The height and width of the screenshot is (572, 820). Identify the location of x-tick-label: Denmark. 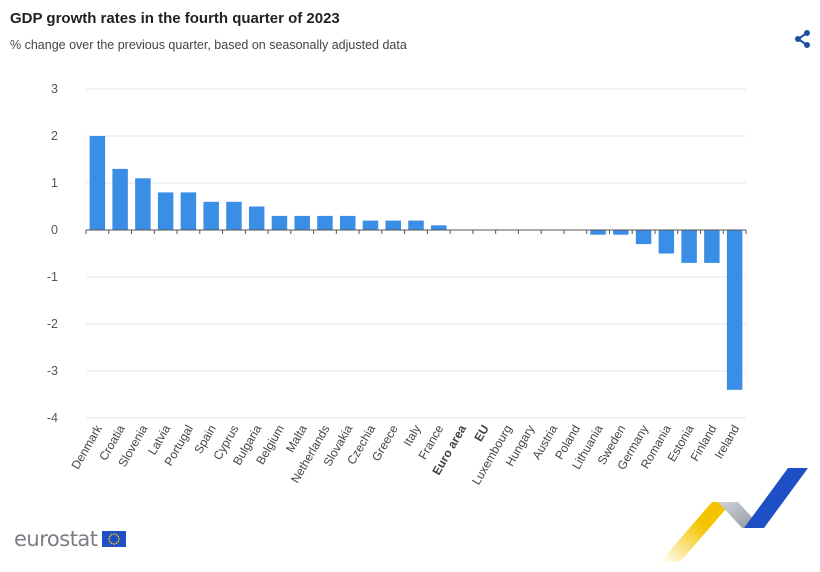
(87, 447).